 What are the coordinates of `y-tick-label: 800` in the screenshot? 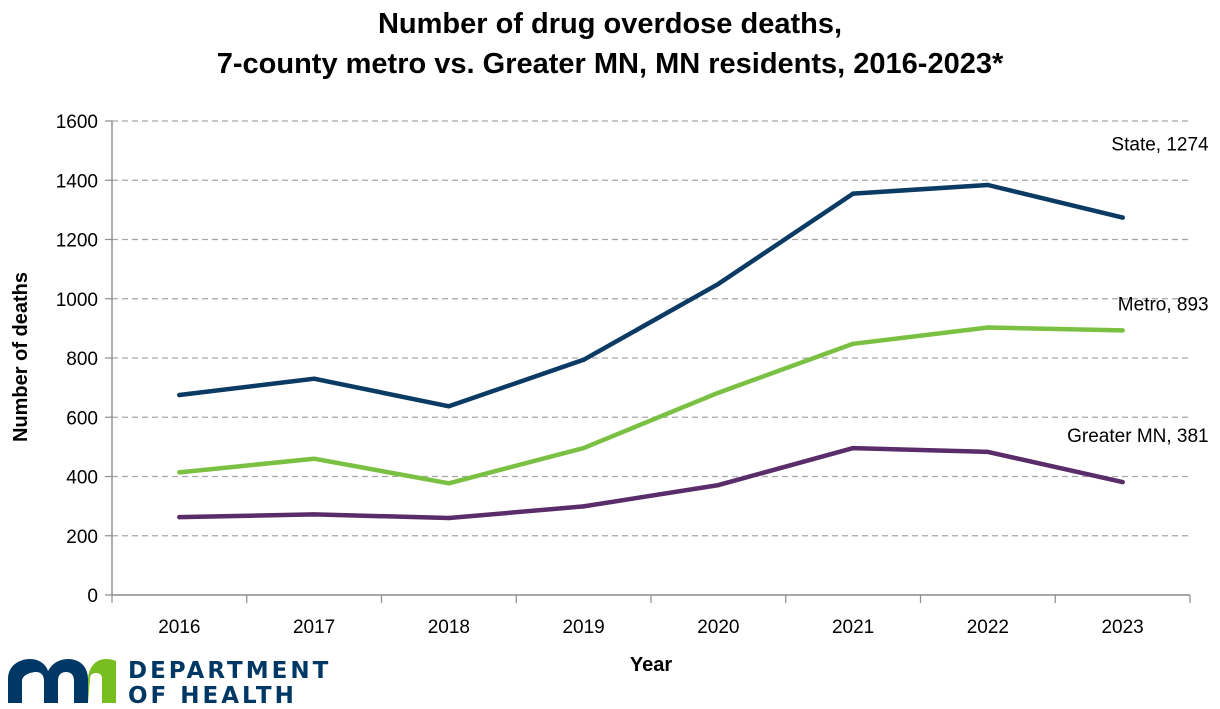 It's located at (82, 359).